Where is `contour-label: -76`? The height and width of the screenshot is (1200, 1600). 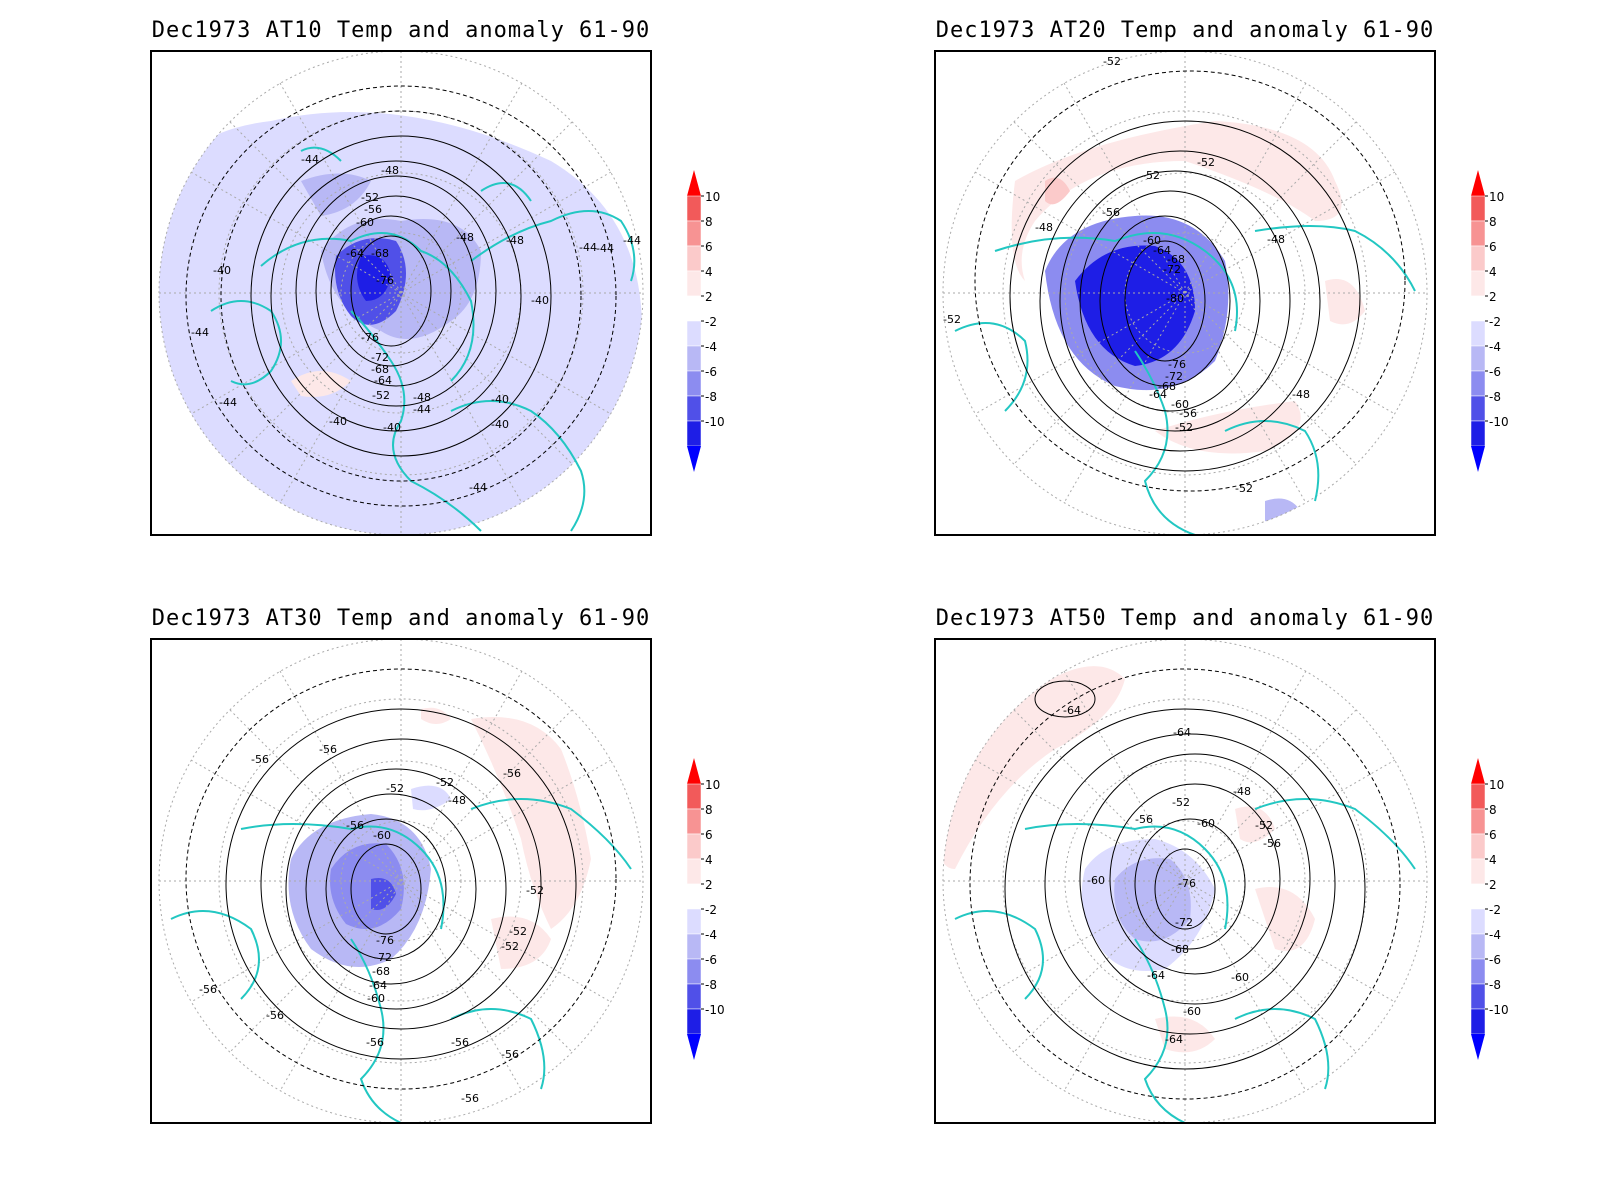
contour-label: -76 is located at coordinates (385, 280).